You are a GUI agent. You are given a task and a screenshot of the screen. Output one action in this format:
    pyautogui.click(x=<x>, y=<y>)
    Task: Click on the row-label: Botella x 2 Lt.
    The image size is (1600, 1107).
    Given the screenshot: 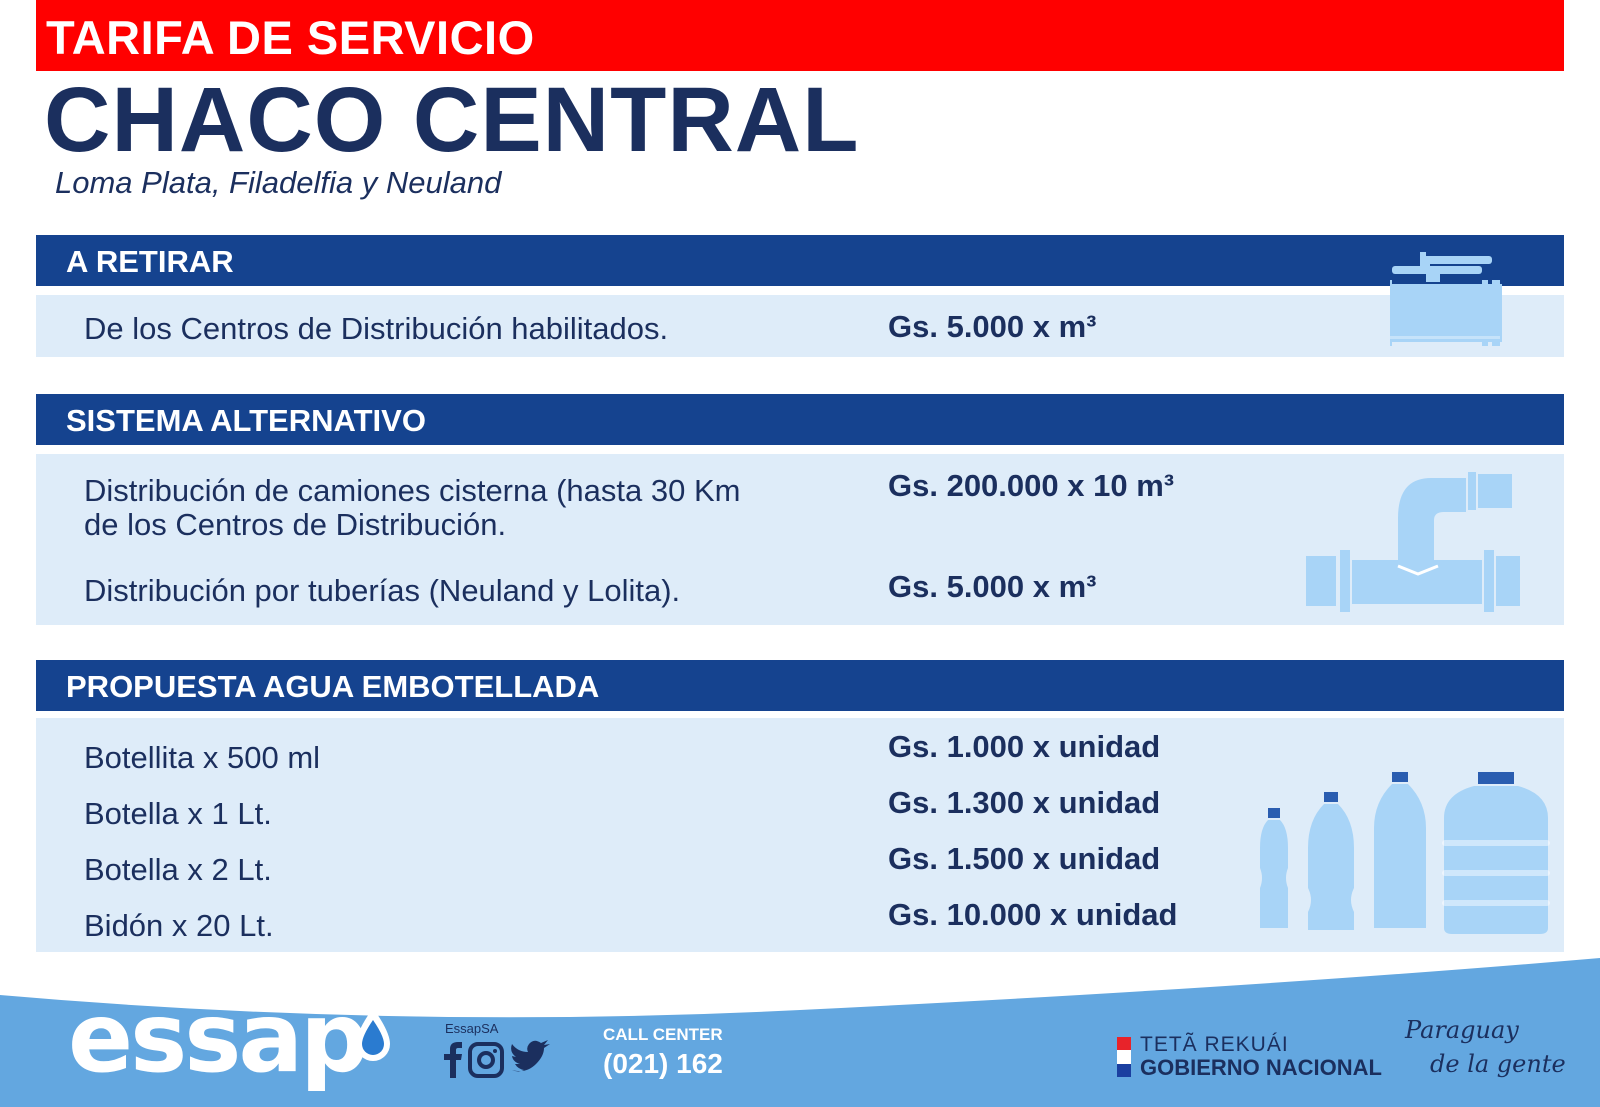 What is the action you would take?
    pyautogui.click(x=178, y=869)
    